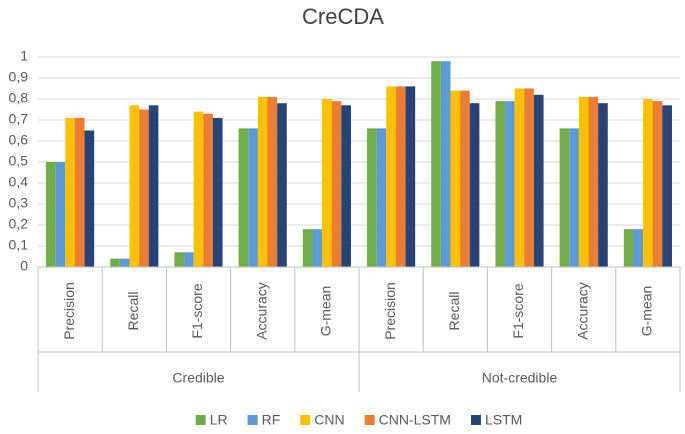 The height and width of the screenshot is (434, 685). Describe the element at coordinates (271, 420) in the screenshot. I see `legend-label: RF` at that location.